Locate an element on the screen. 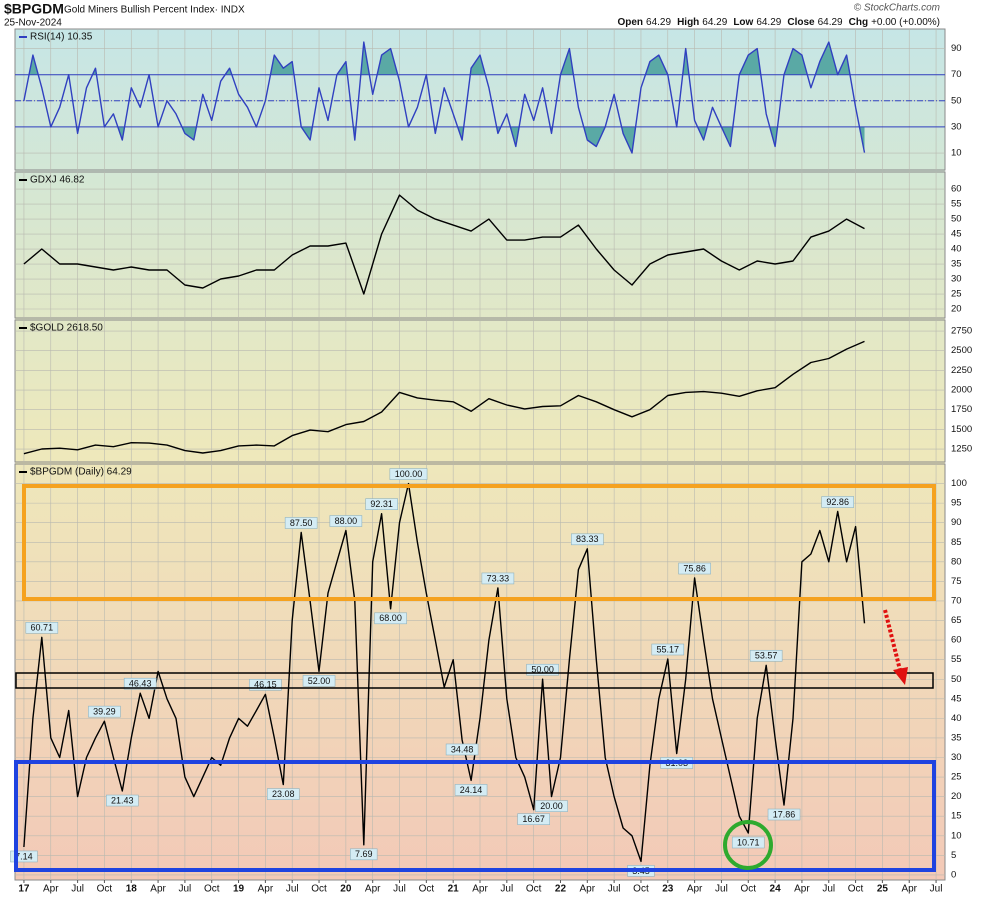  value-label-text: 24.14 is located at coordinates (471, 790).